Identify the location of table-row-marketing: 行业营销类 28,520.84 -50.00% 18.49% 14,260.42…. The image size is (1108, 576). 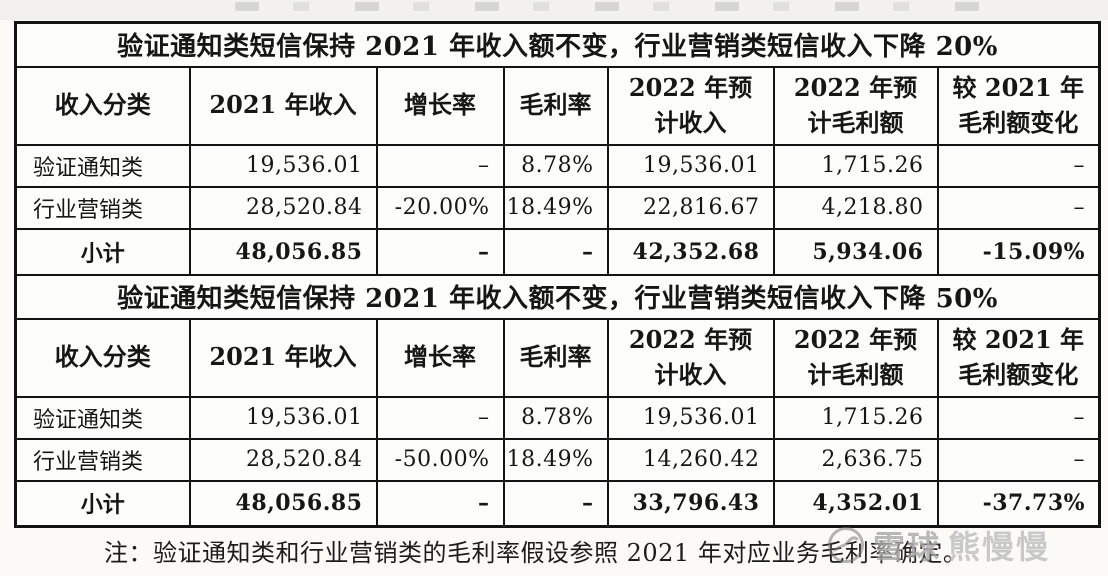
(557, 459).